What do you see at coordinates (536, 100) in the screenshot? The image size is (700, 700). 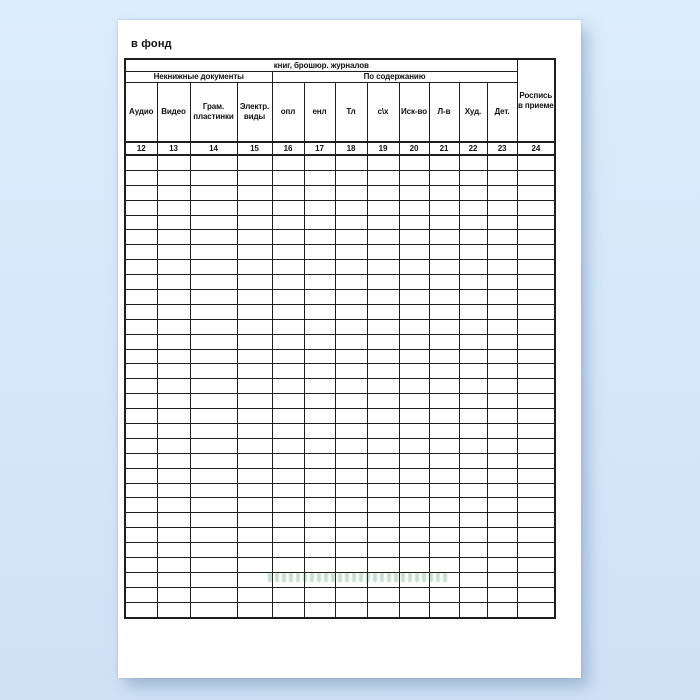 I see `signature-header-cell: Роспись в приеме` at bounding box center [536, 100].